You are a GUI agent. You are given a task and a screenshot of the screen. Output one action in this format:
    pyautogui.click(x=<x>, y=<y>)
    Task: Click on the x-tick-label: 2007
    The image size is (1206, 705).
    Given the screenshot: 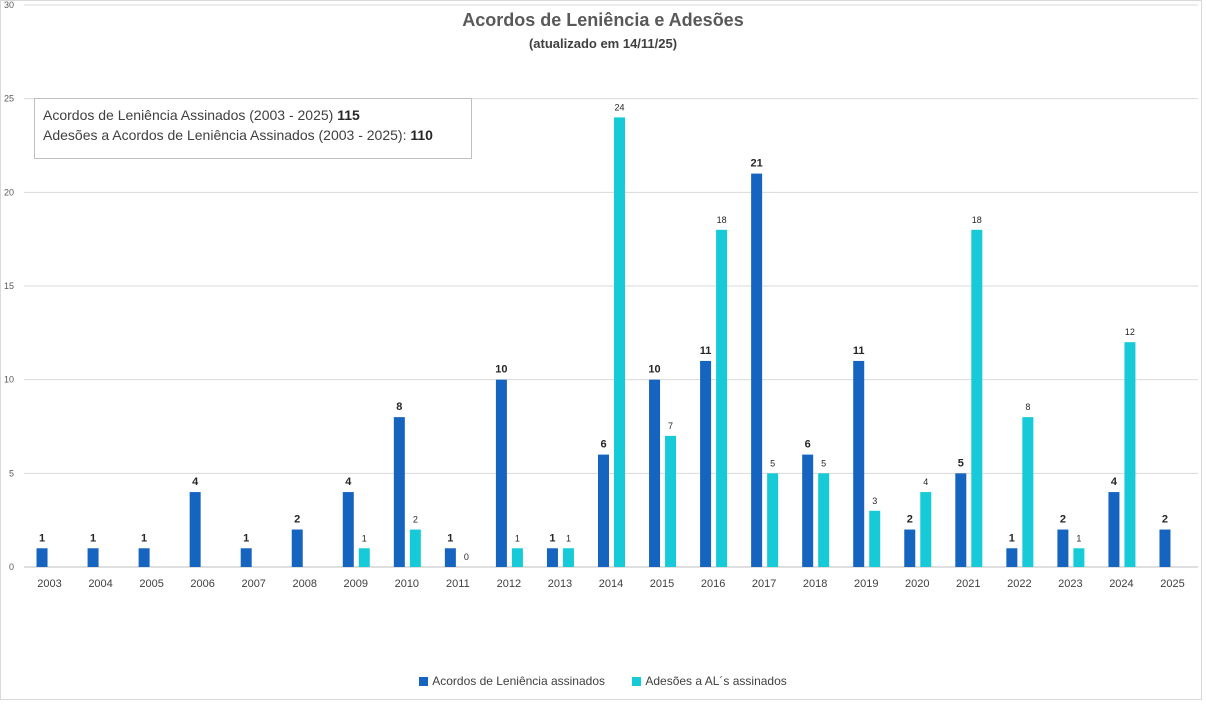 What is the action you would take?
    pyautogui.click(x=253, y=584)
    